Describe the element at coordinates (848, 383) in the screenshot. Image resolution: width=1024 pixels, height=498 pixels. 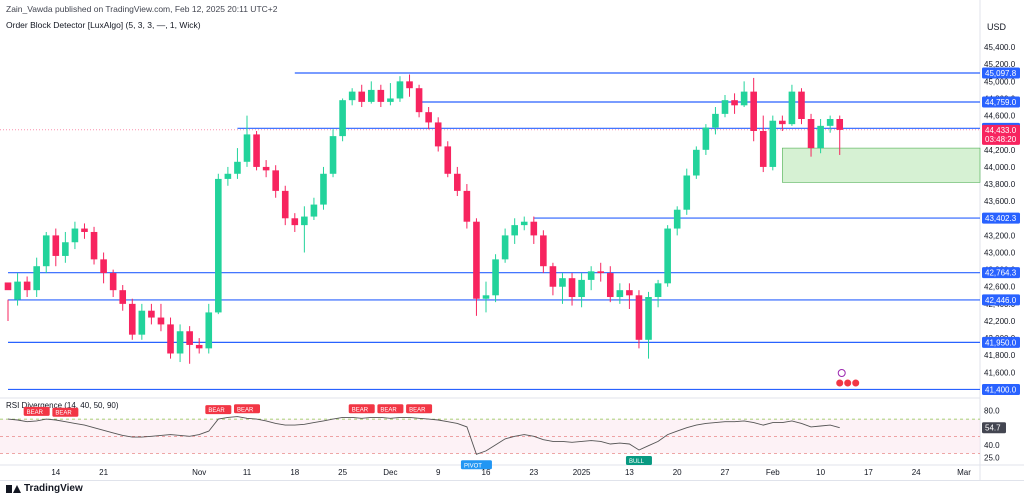
I see `alert-icon` at that location.